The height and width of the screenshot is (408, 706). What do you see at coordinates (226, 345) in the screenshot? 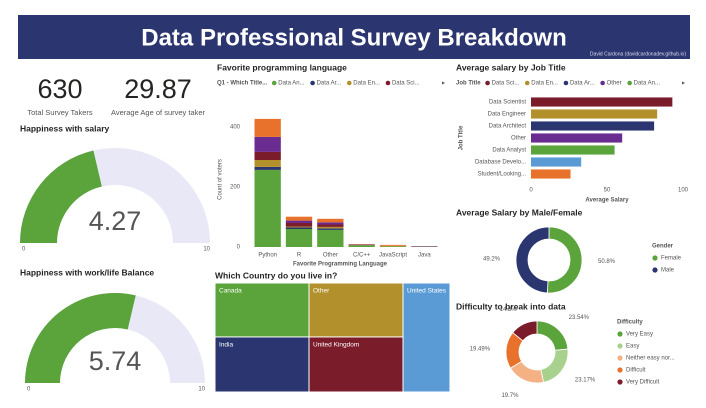
I see `treemap-label: India` at bounding box center [226, 345].